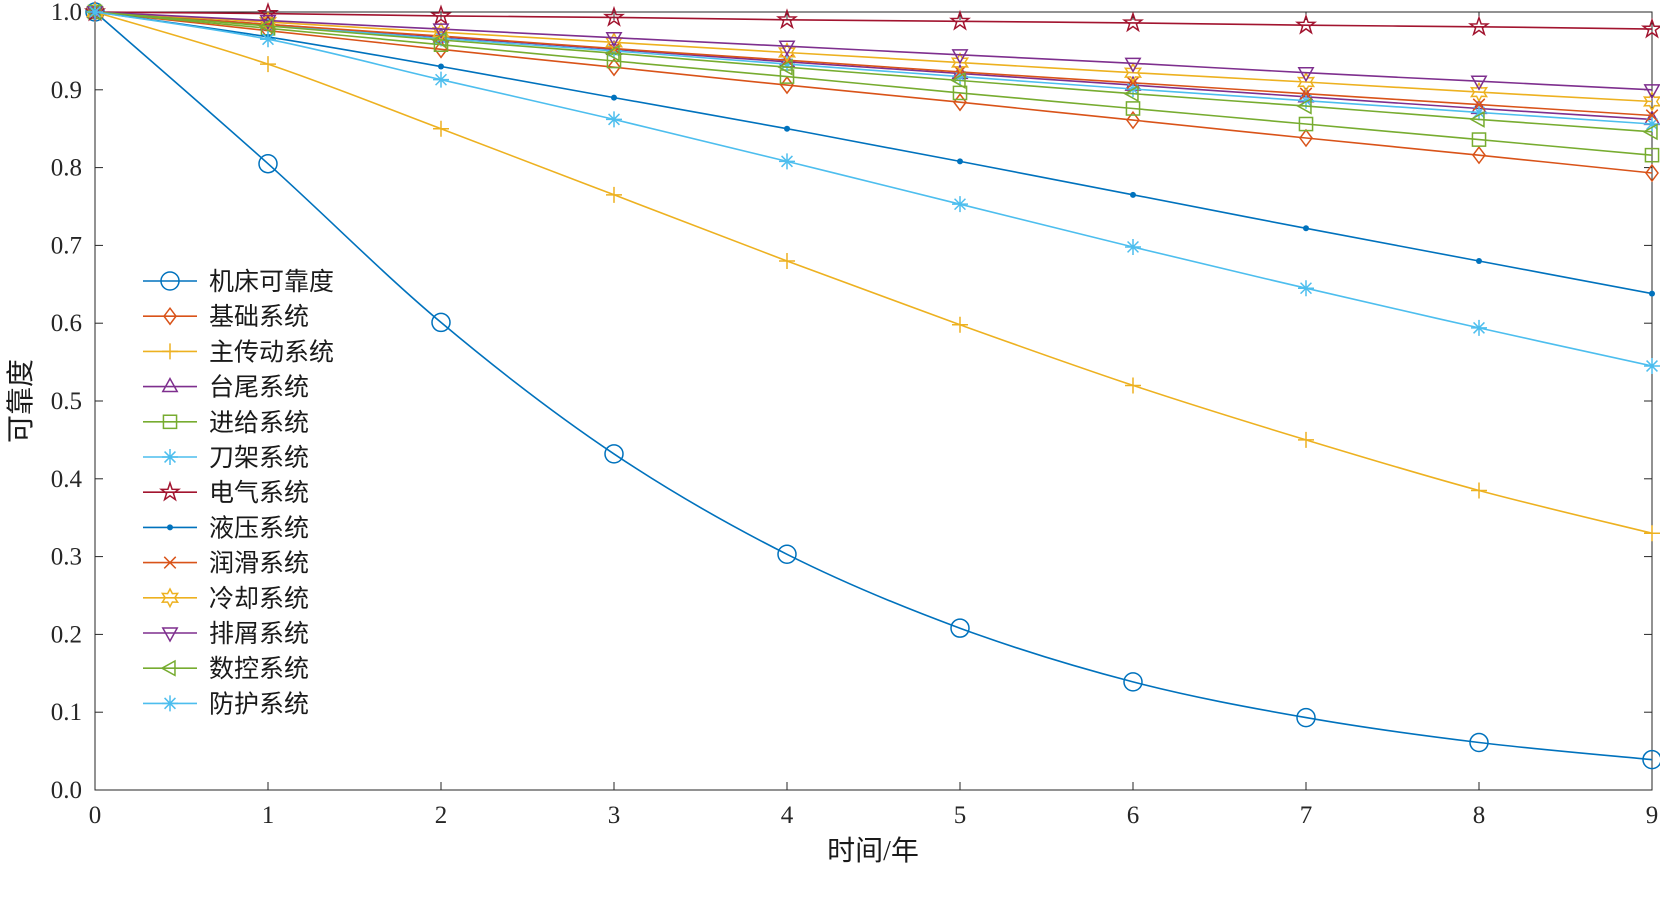  What do you see at coordinates (21, 401) in the screenshot?
I see `y-axis-label: 可靠度` at bounding box center [21, 401].